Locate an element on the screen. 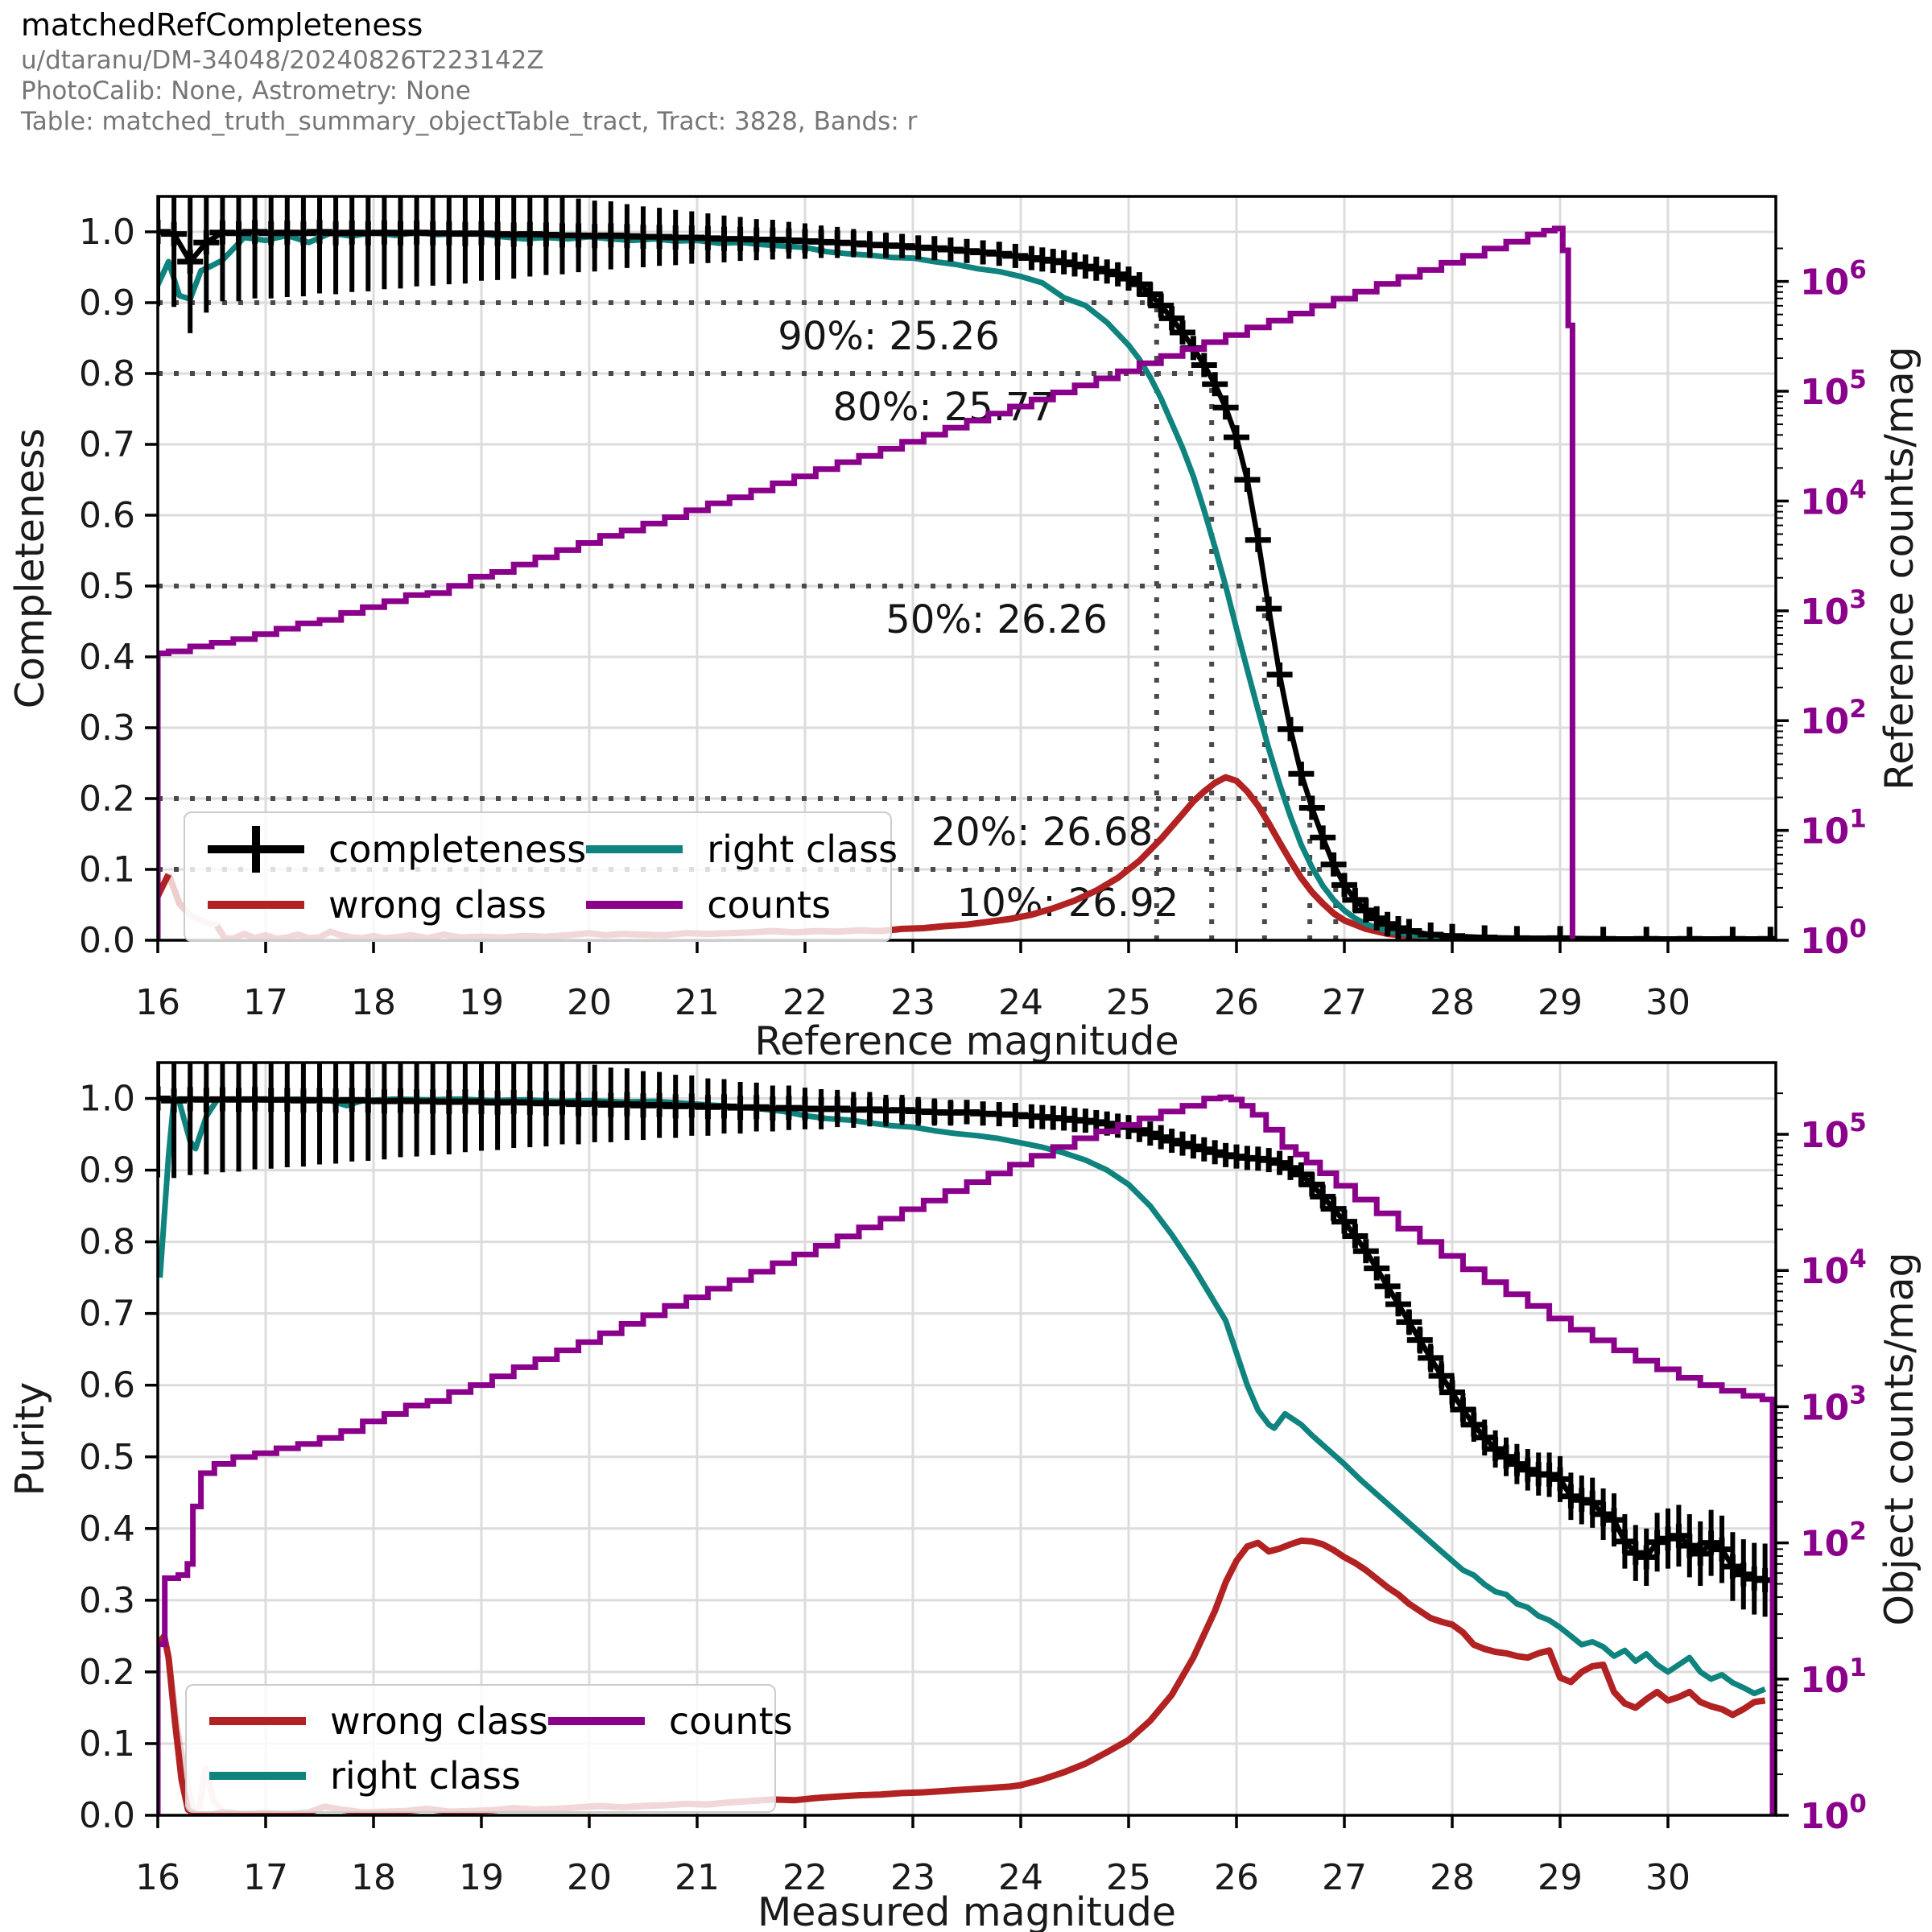 The width and height of the screenshot is (1932, 1932). svg-text: 26 is located at coordinates (1236, 1877).